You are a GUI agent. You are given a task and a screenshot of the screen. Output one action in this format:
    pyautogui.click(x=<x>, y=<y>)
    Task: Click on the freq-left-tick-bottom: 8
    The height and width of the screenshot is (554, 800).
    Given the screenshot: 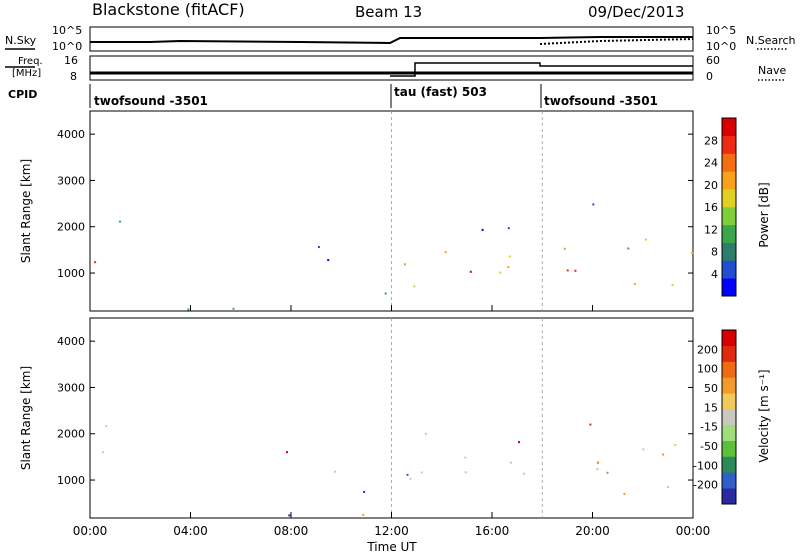 What is the action you would take?
    pyautogui.click(x=73, y=76)
    